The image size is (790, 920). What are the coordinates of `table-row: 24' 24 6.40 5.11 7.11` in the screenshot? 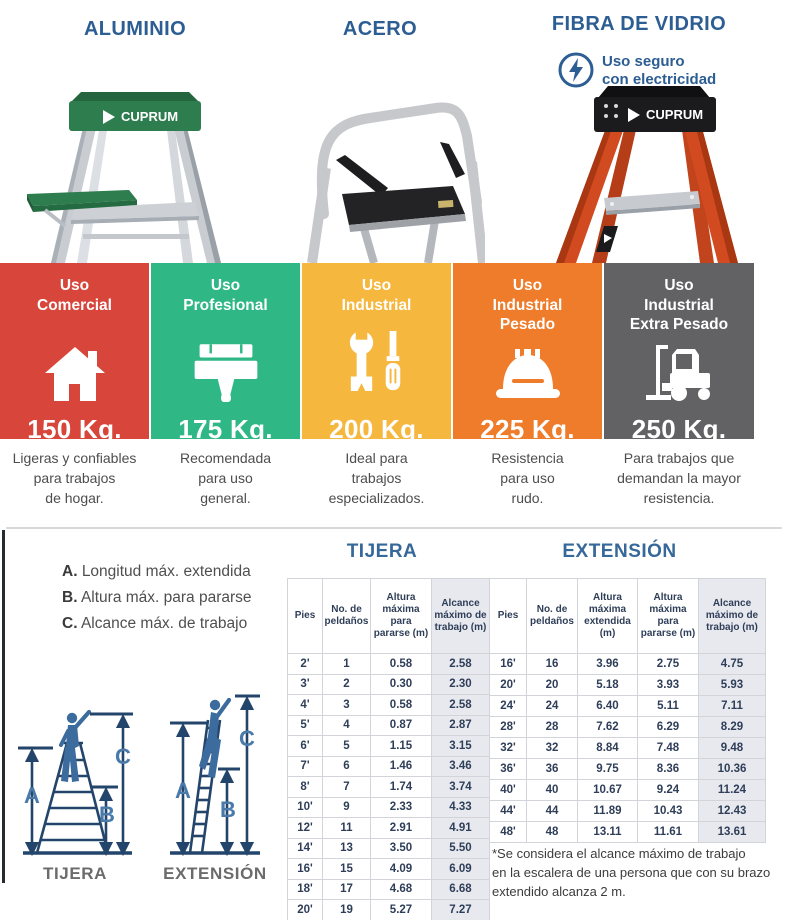 It's located at (627, 706).